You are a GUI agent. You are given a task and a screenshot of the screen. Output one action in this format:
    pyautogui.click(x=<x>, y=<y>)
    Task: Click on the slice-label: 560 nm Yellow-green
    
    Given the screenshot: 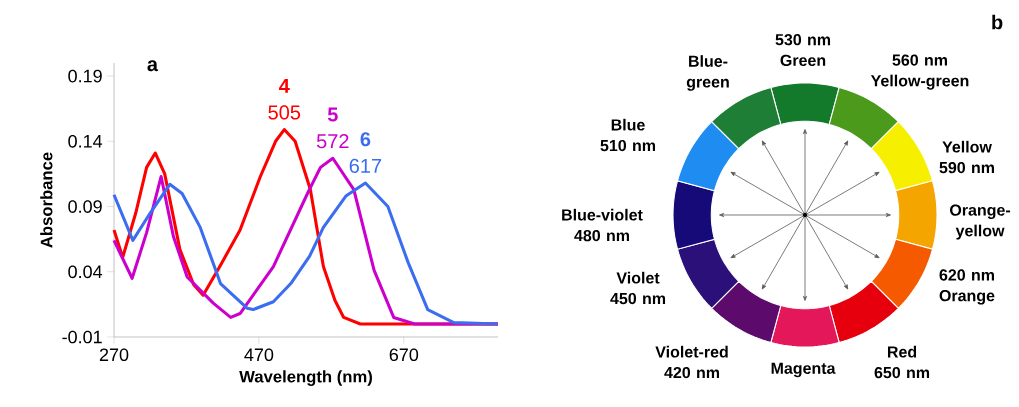 What is the action you would take?
    pyautogui.click(x=919, y=72)
    